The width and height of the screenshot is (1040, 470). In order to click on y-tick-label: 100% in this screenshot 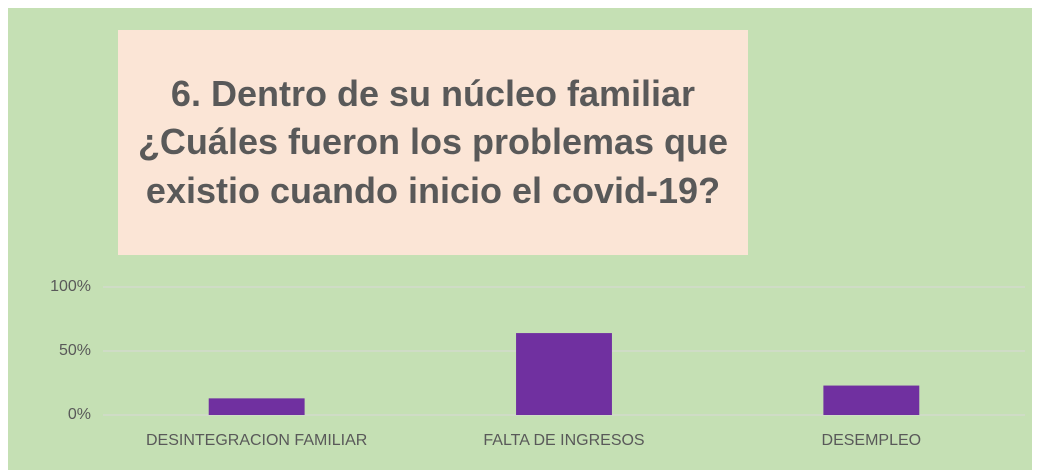, I will do `click(70, 286)`.